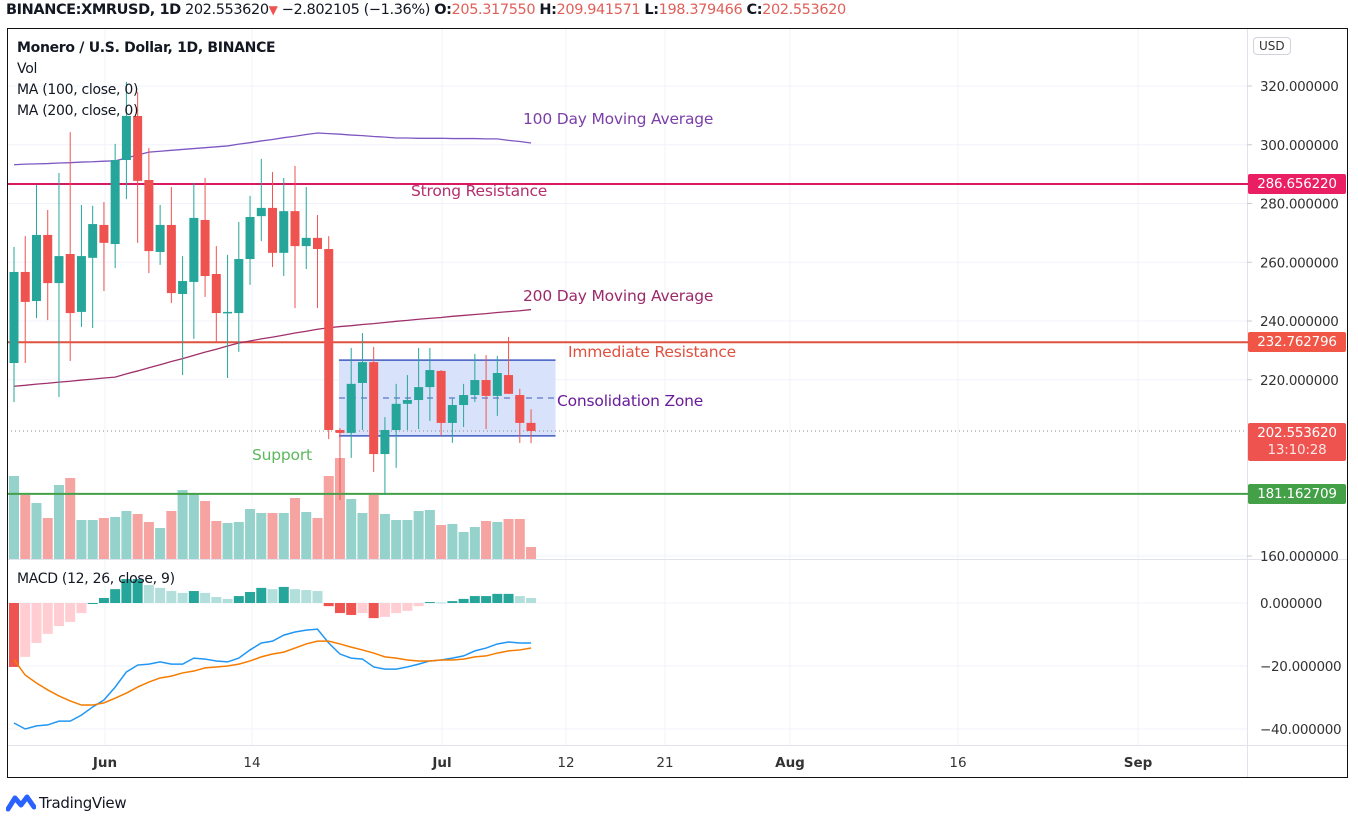 This screenshot has height=827, width=1358. I want to click on close-label: C:, so click(754, 10).